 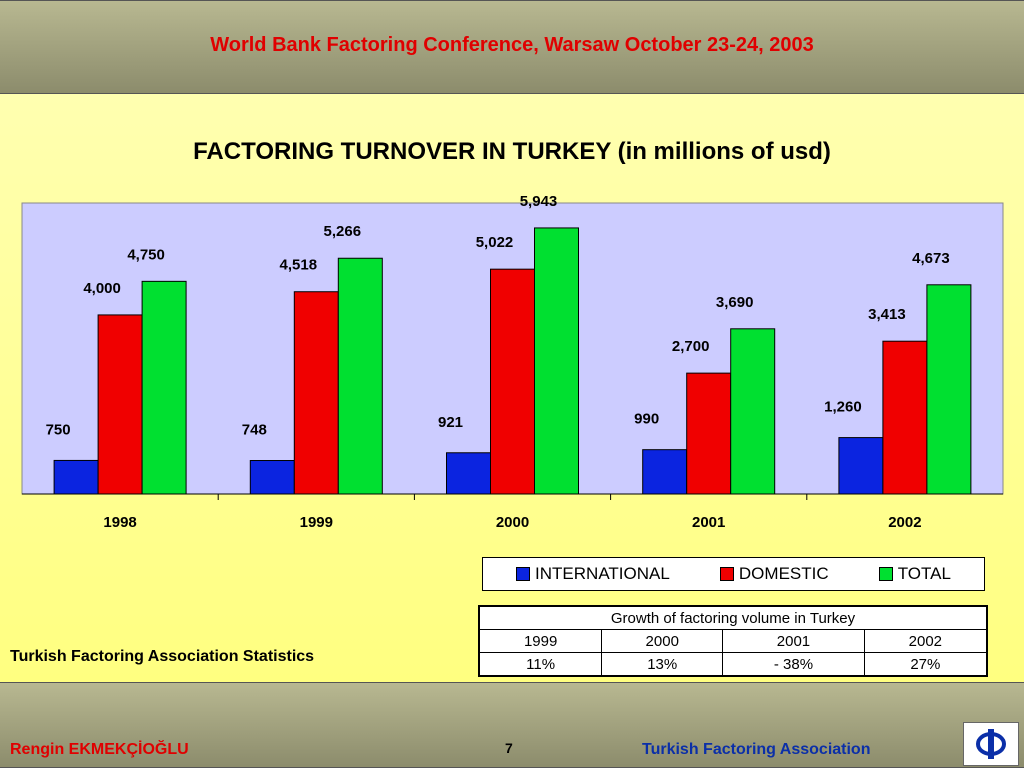 I want to click on x-axis: 1998 1999 2000 2001 2002, so click(x=512, y=512).